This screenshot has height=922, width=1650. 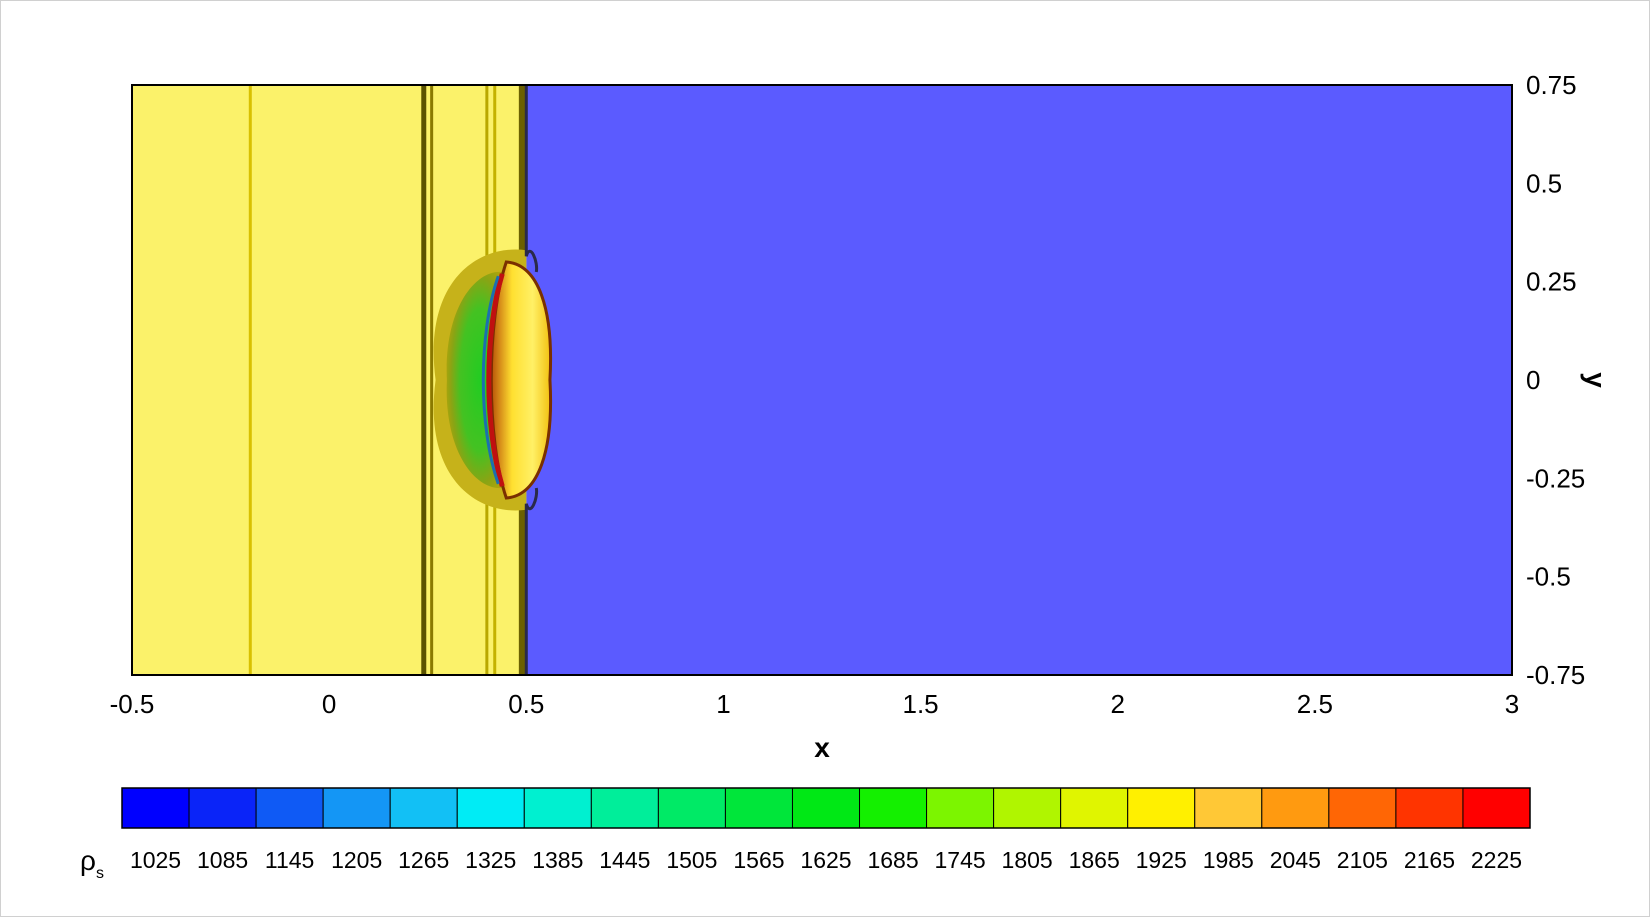 What do you see at coordinates (1315, 704) in the screenshot?
I see `x-tick-label: 2.5` at bounding box center [1315, 704].